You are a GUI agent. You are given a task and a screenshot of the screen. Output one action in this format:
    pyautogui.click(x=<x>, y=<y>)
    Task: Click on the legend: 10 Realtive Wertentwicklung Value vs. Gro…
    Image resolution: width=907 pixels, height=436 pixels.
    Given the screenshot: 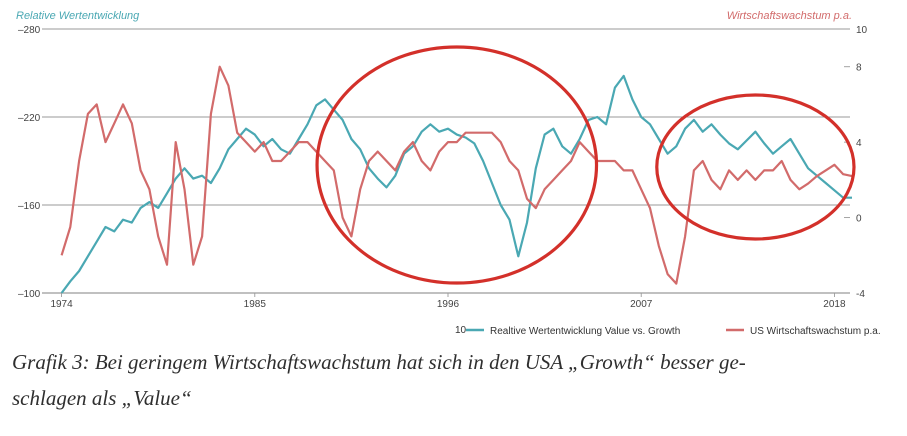 What is the action you would take?
    pyautogui.click(x=668, y=331)
    